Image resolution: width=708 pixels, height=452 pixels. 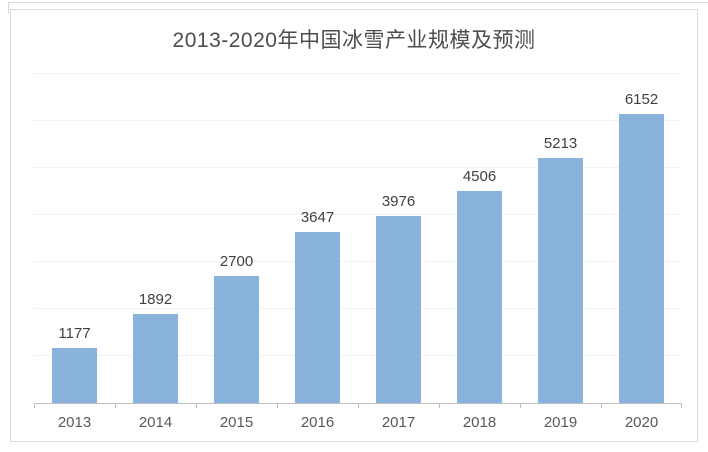 What do you see at coordinates (155, 422) in the screenshot?
I see `x-axis-label: 2014` at bounding box center [155, 422].